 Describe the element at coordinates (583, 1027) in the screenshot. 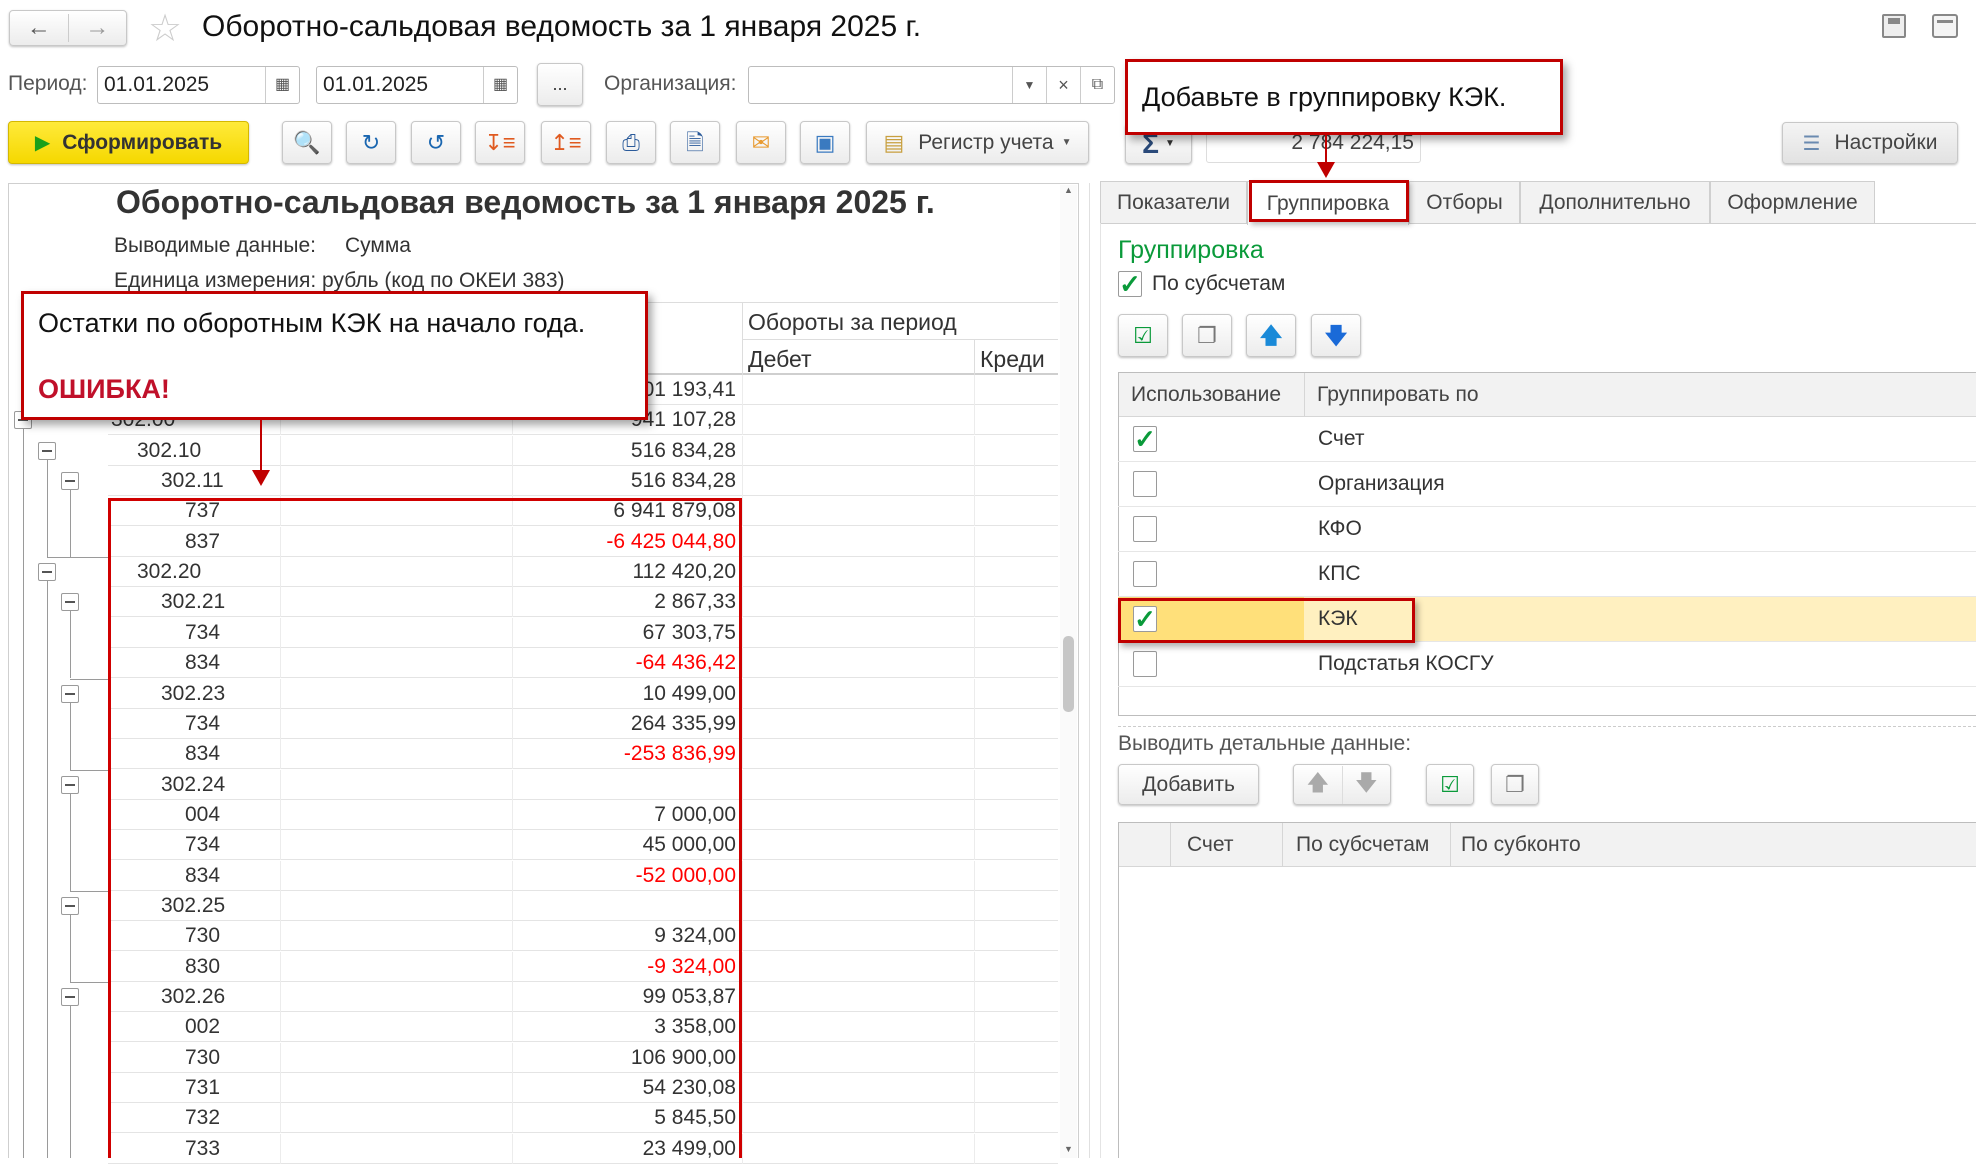

I see `table-row: 002 3 358,00` at that location.